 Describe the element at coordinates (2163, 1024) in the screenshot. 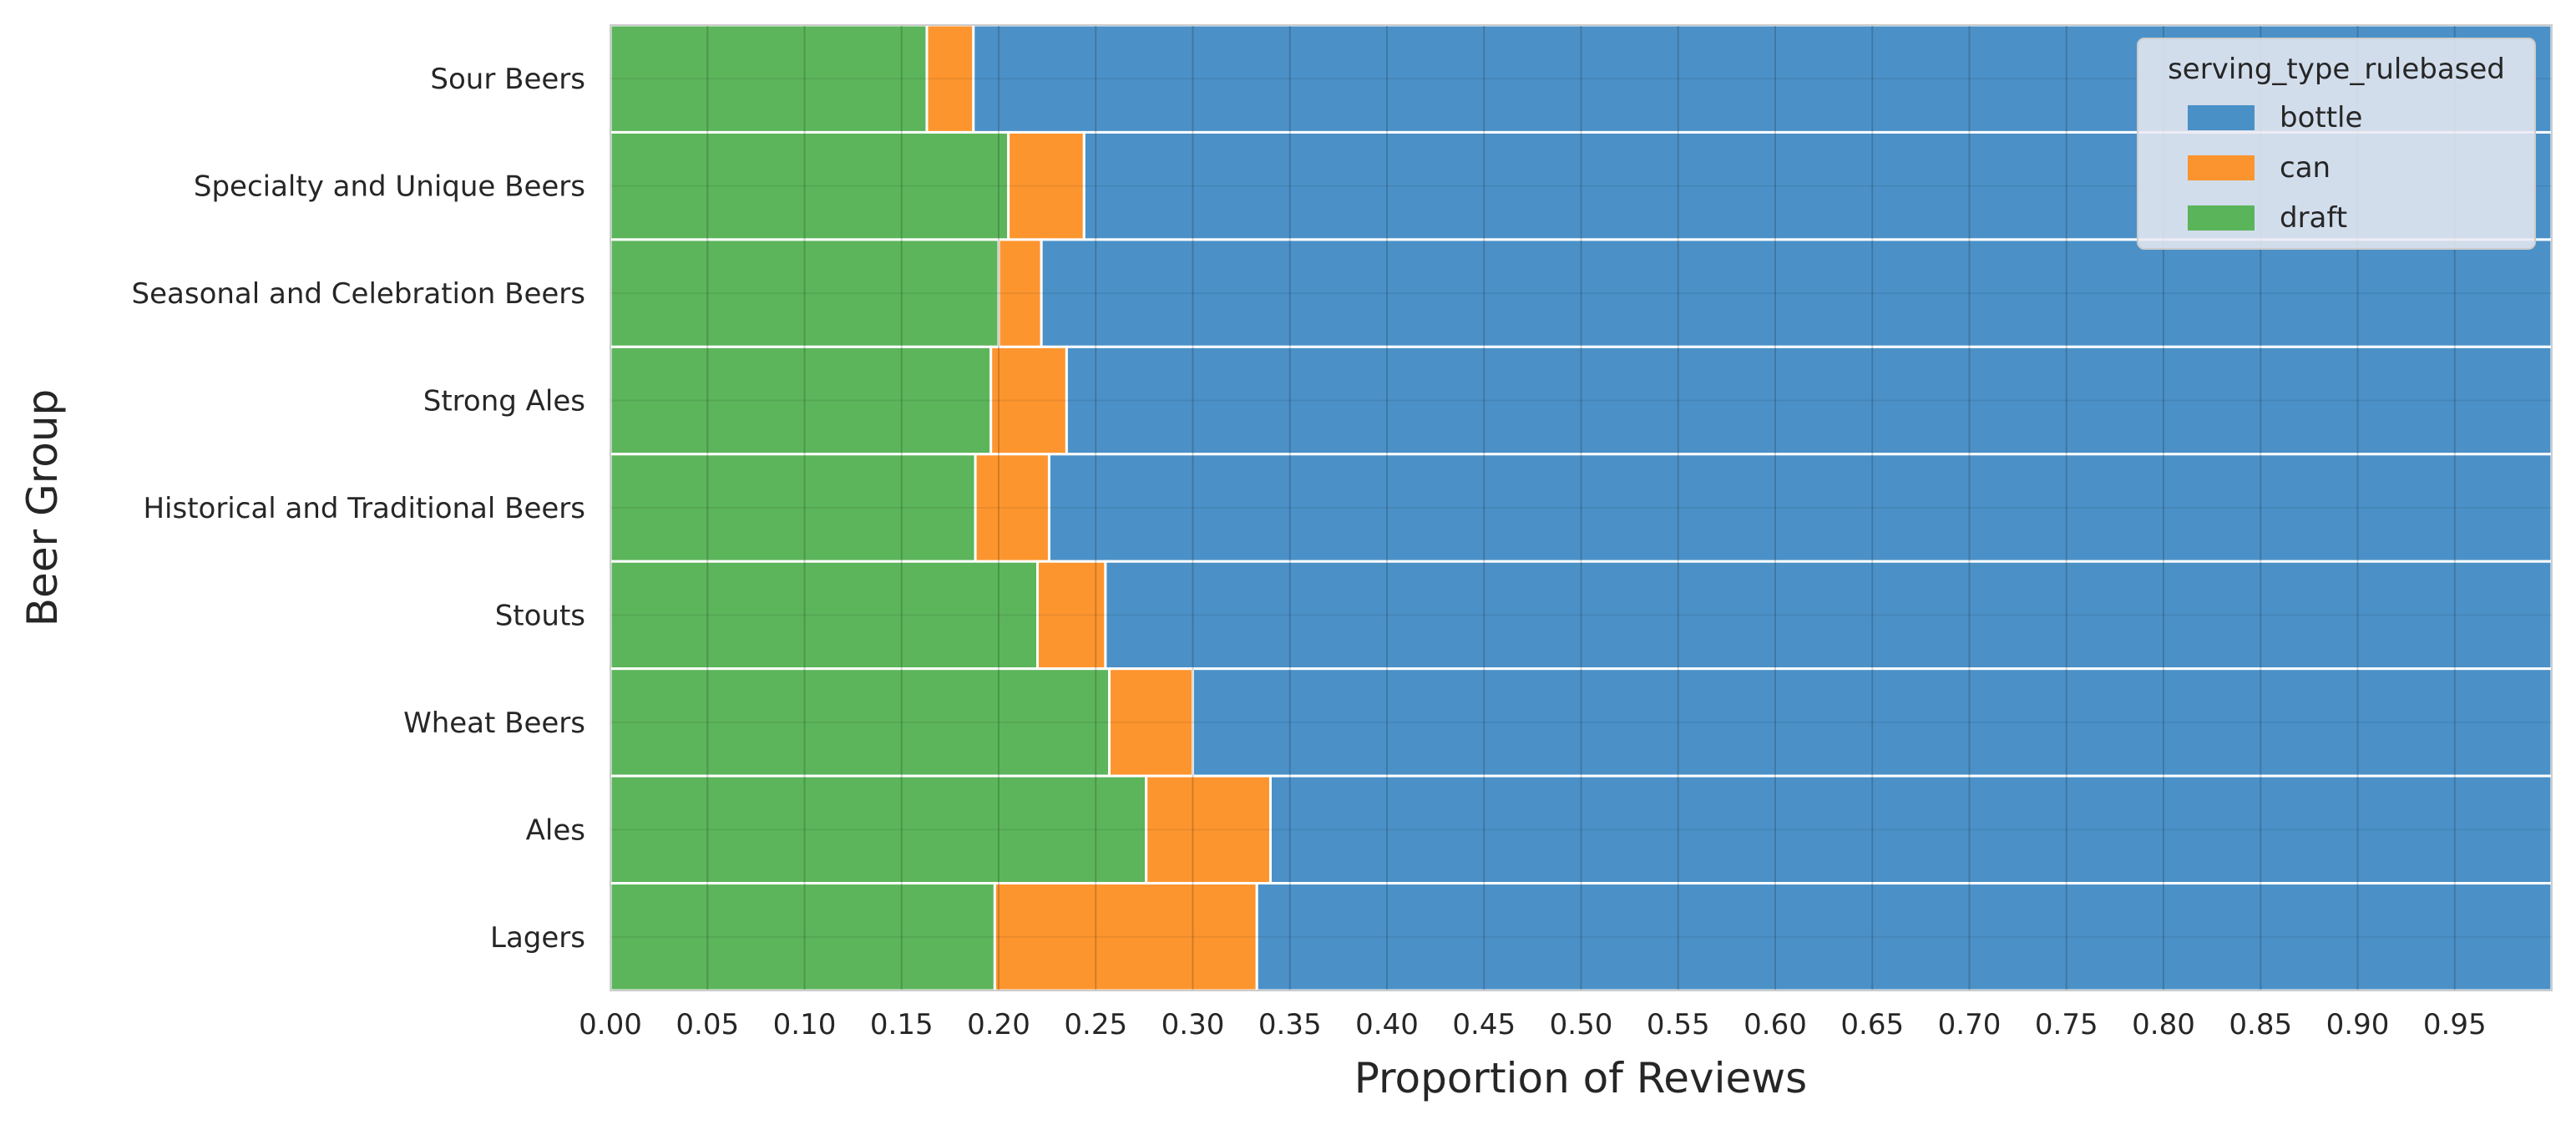

I see `x-tick-label: 0.80` at that location.